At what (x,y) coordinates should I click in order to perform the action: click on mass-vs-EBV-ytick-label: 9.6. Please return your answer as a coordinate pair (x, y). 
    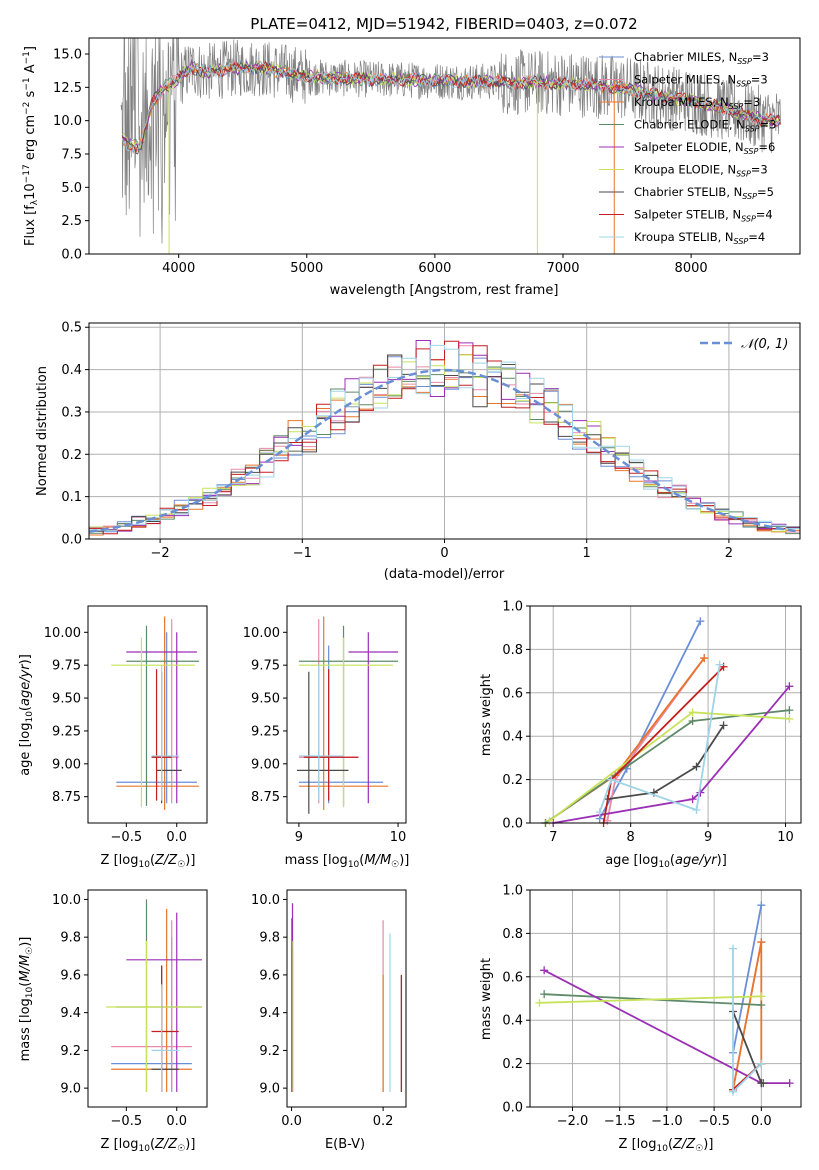
    Looking at the image, I should click on (269, 975).